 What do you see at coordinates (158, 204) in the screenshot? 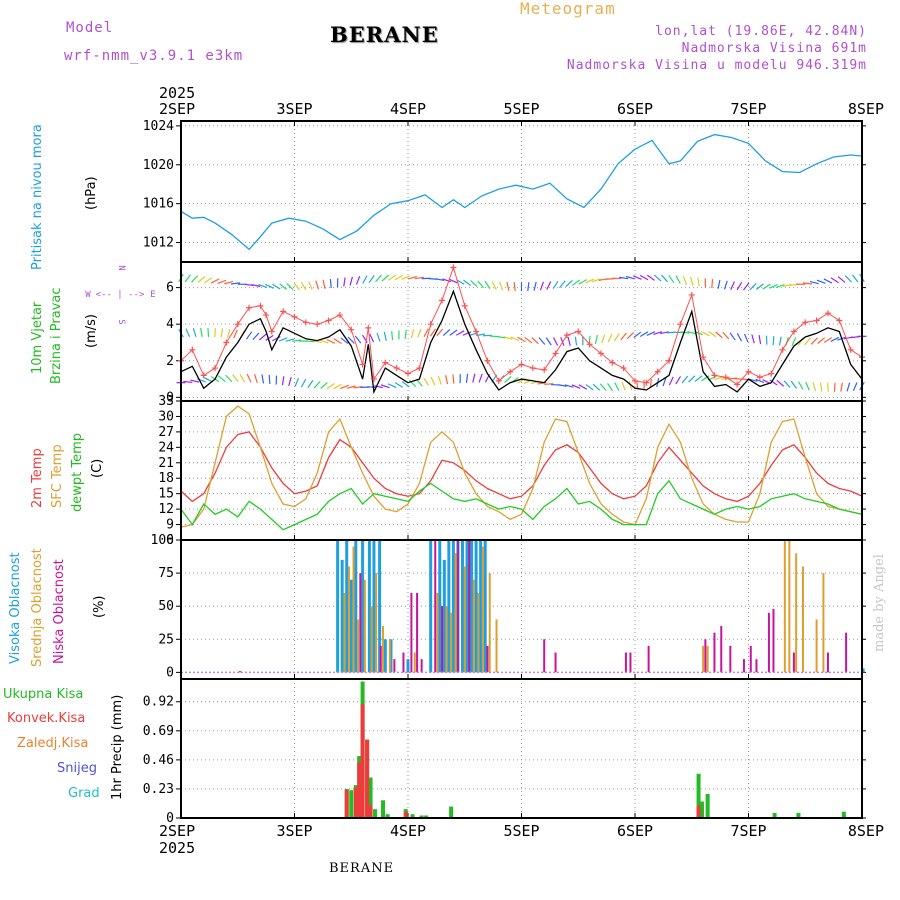
I see `pressure-ytick-label: 1016` at bounding box center [158, 204].